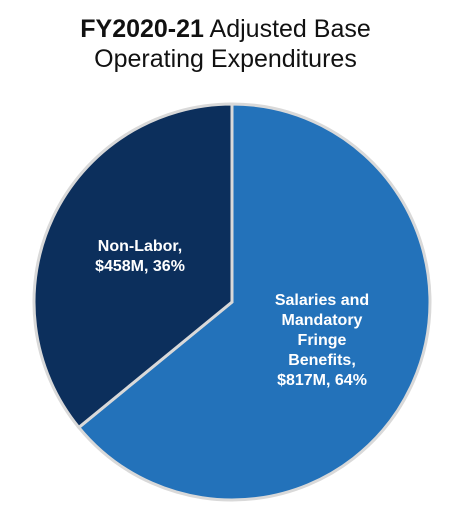 The height and width of the screenshot is (508, 451). What do you see at coordinates (322, 360) in the screenshot?
I see `pie-label-line: Benefits,` at bounding box center [322, 360].